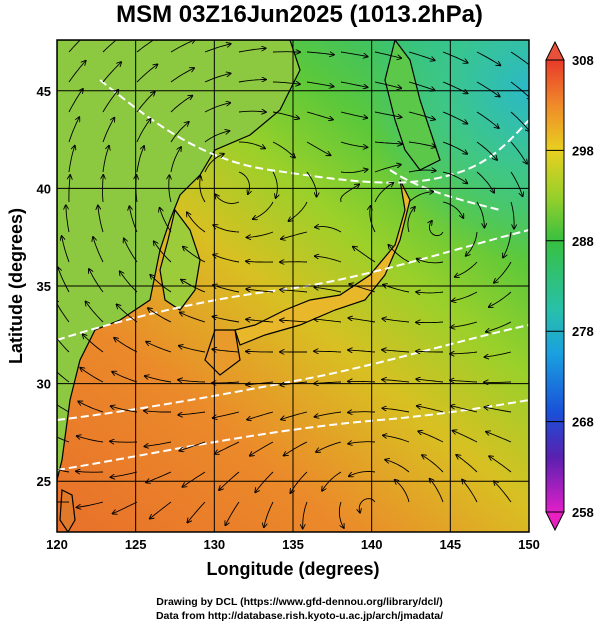 The height and width of the screenshot is (625, 599). Describe the element at coordinates (136, 544) in the screenshot. I see `x-tick-label: 125` at that location.